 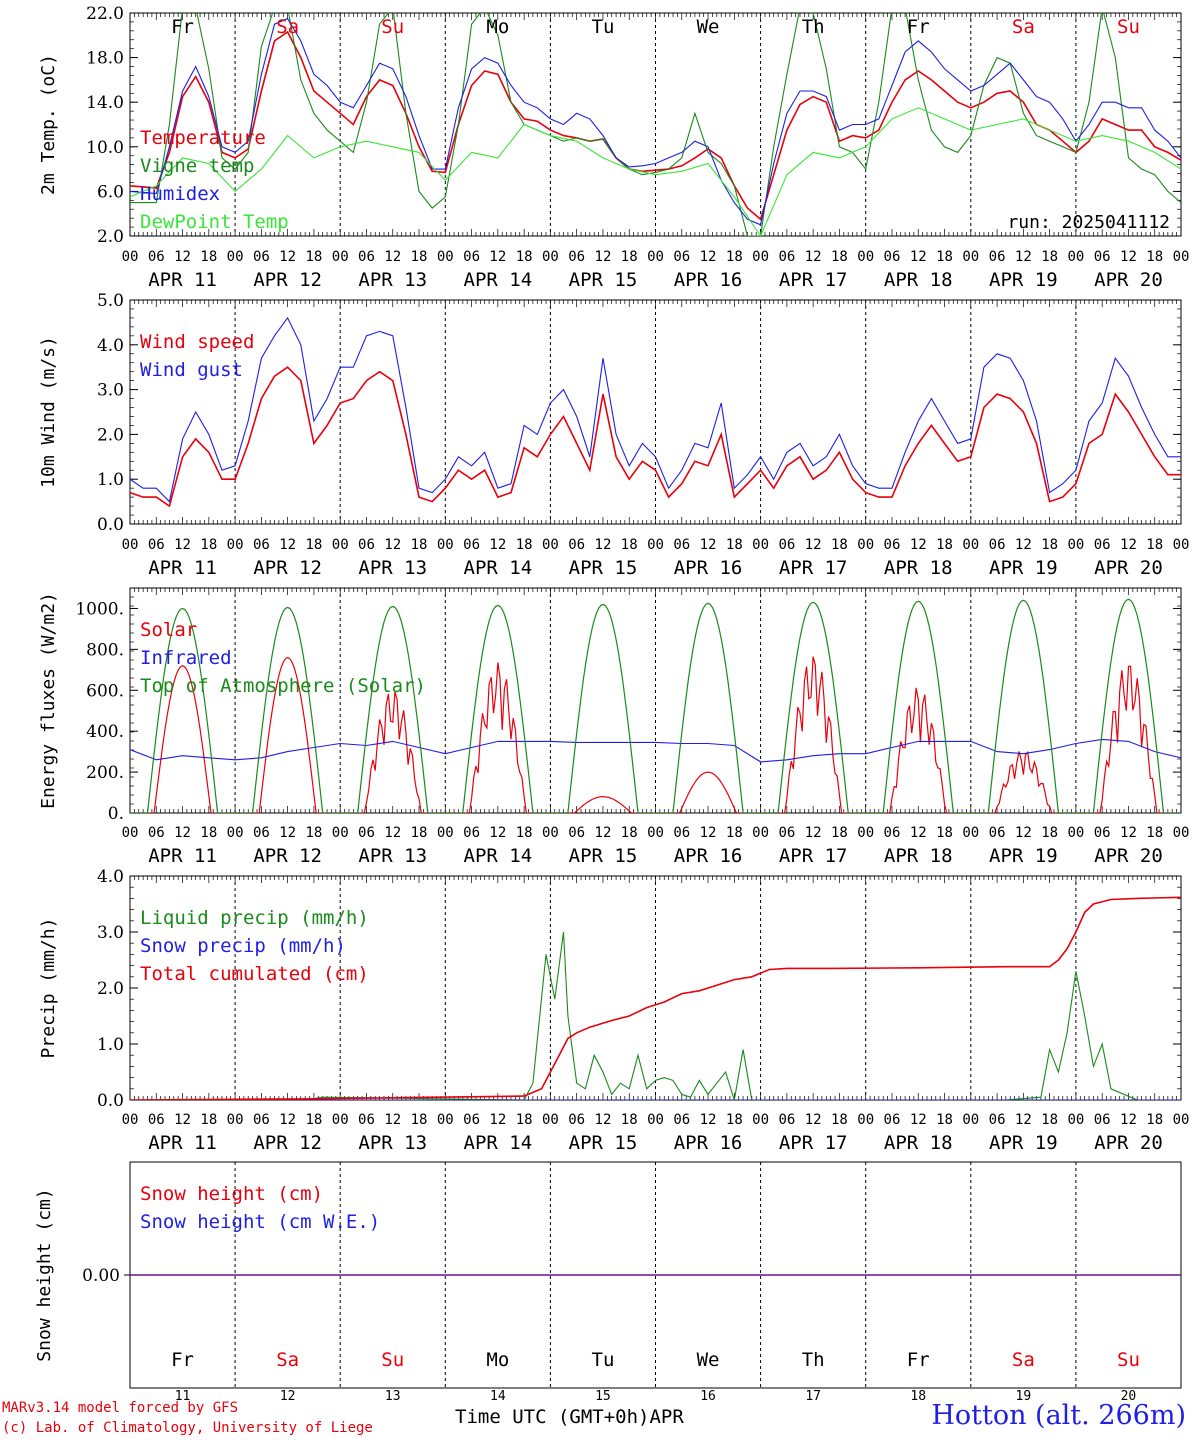 What do you see at coordinates (498, 1396) in the screenshot?
I see `day-number: 14` at bounding box center [498, 1396].